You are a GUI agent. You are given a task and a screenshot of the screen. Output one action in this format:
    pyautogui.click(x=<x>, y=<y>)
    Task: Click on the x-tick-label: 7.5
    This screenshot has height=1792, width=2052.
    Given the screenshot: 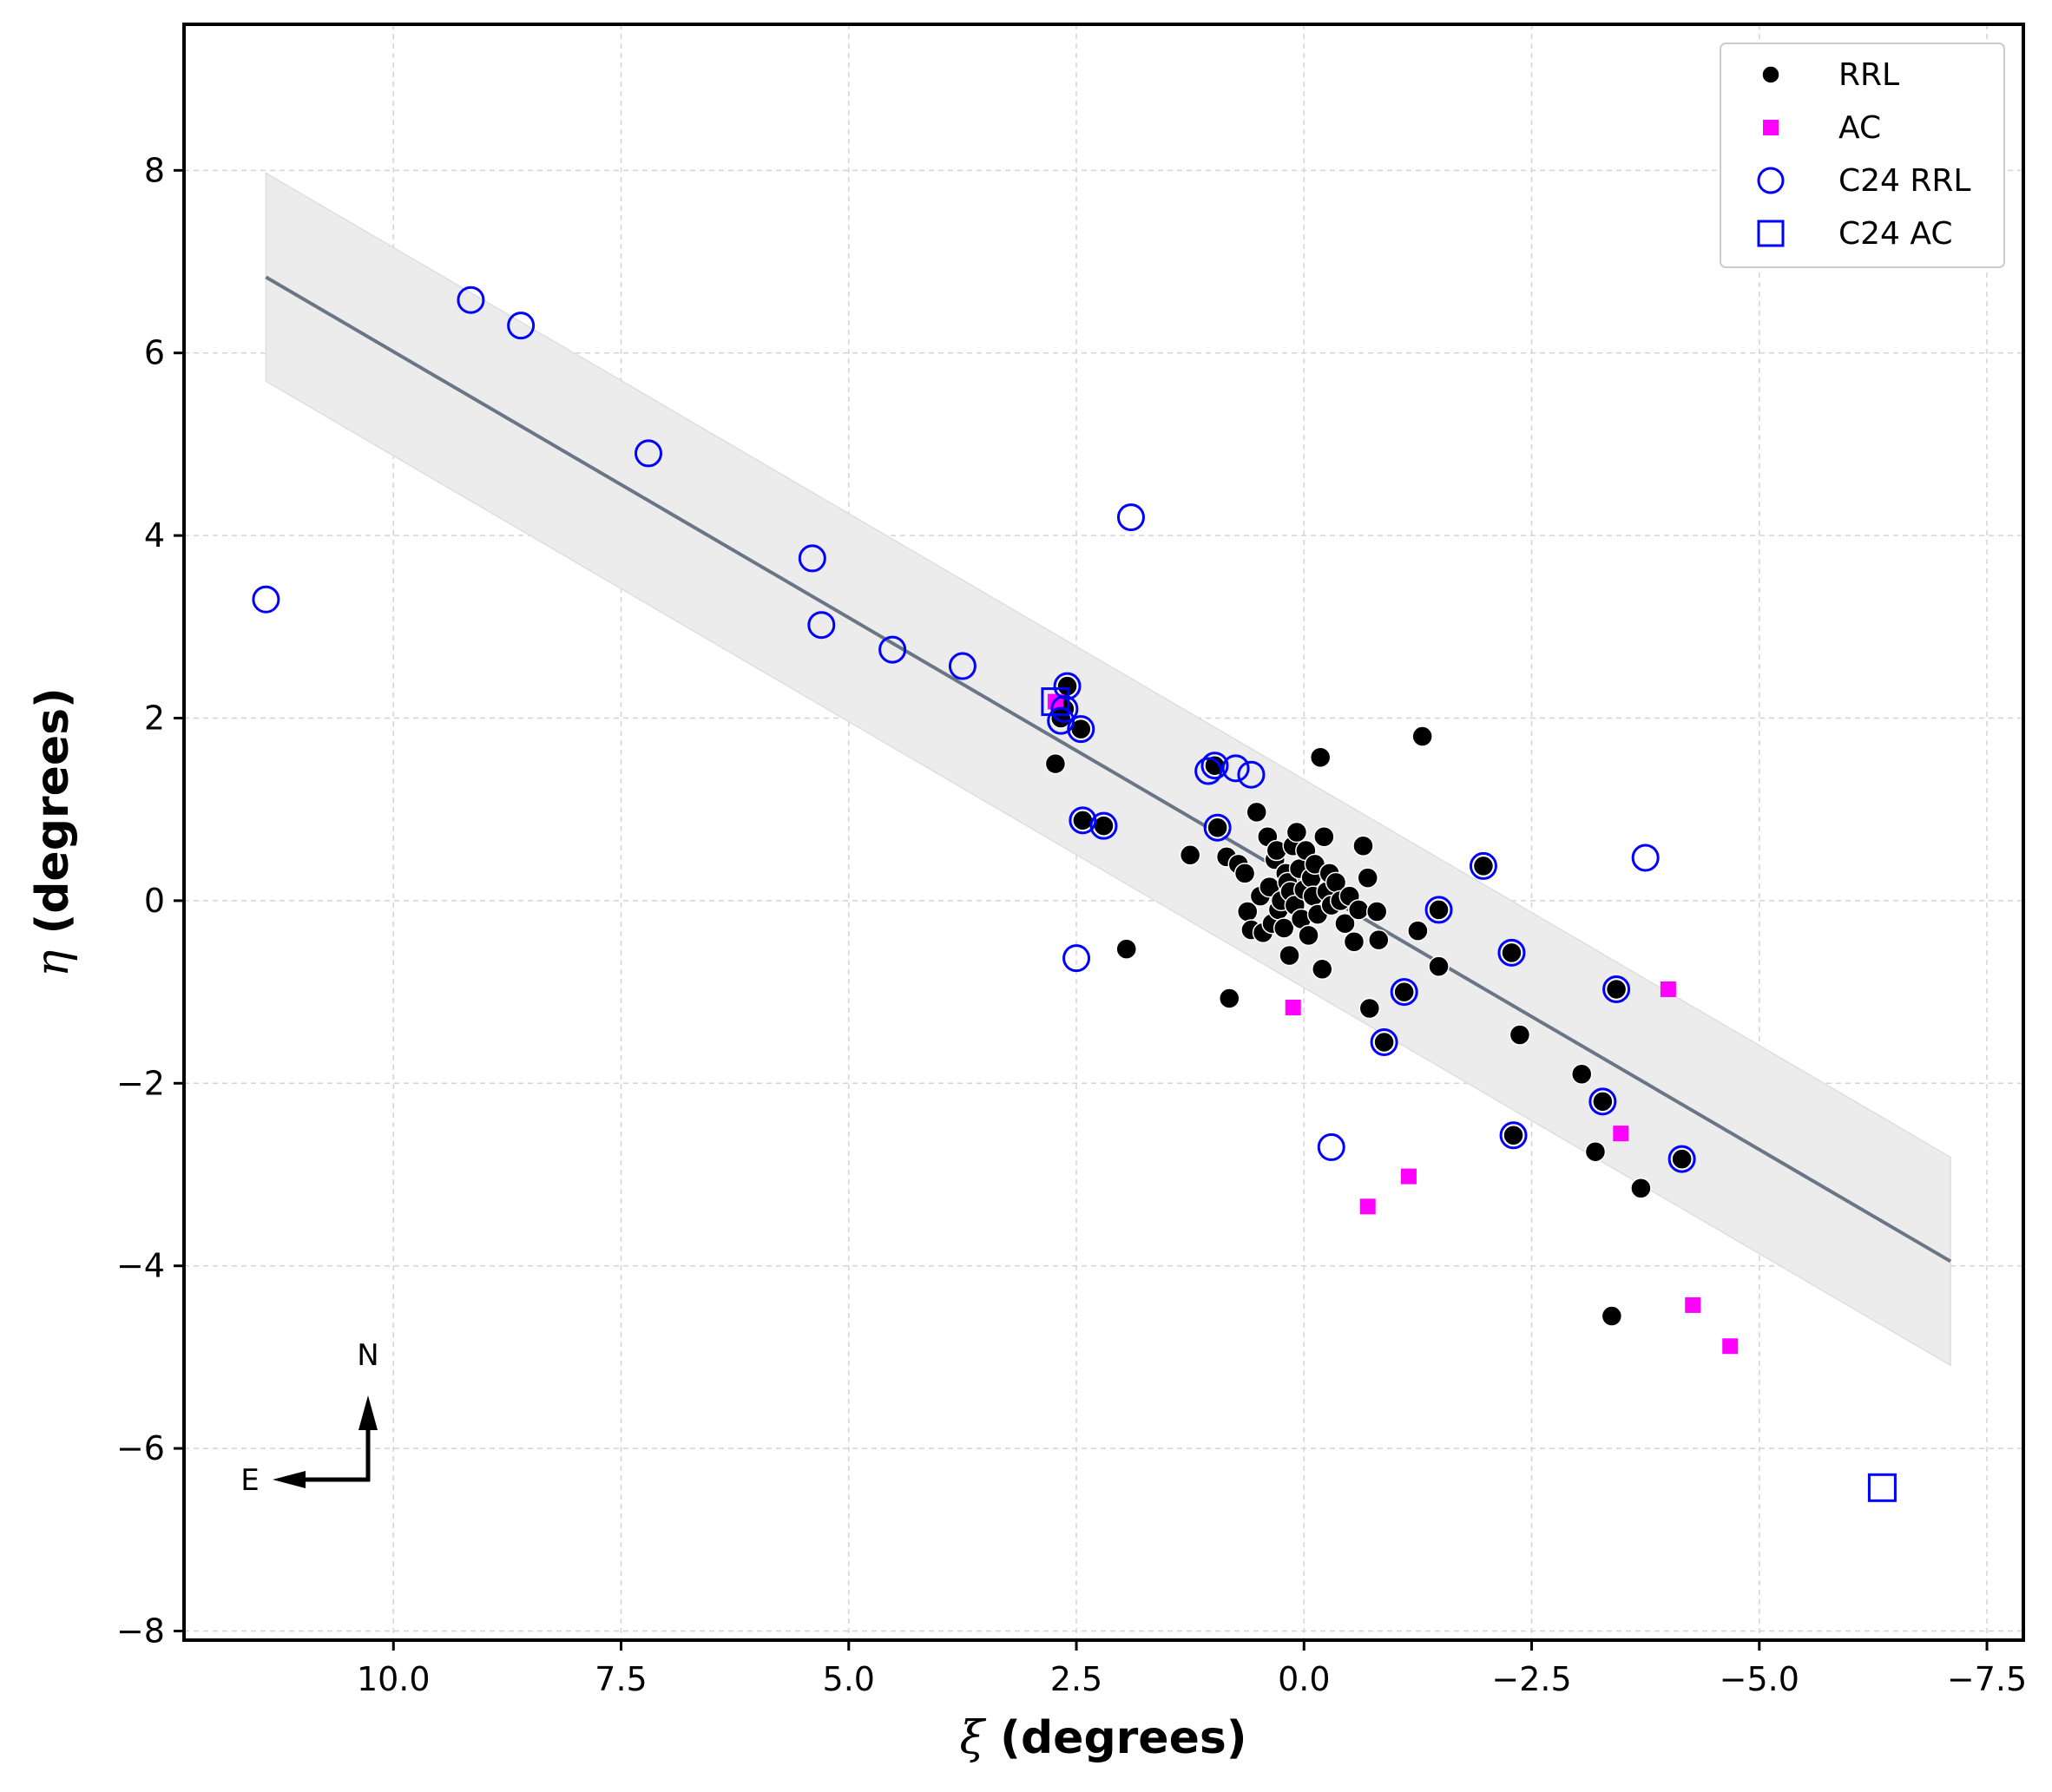 What is the action you would take?
    pyautogui.click(x=621, y=1679)
    